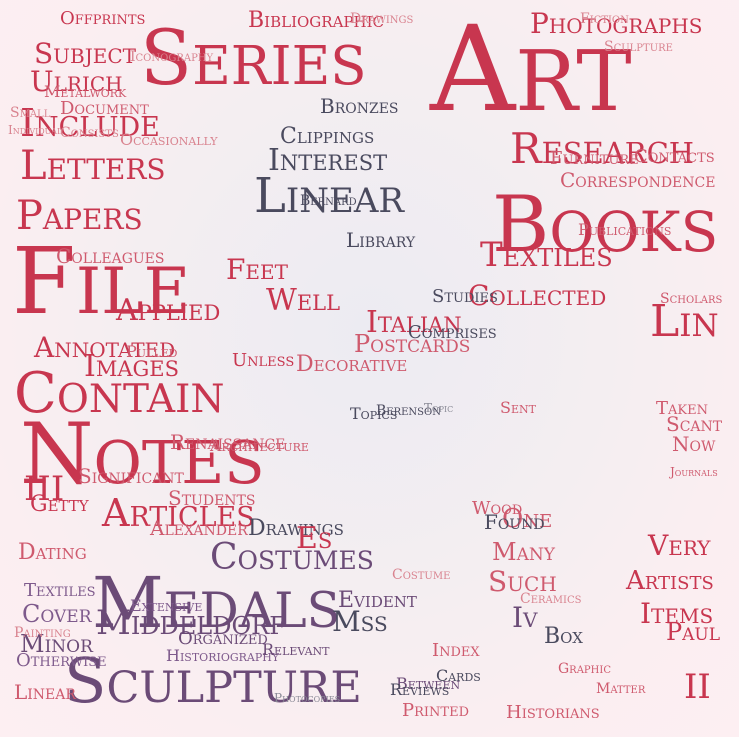 The image size is (739, 737). What do you see at coordinates (216, 603) in the screenshot?
I see `cloud-word: Medals` at bounding box center [216, 603].